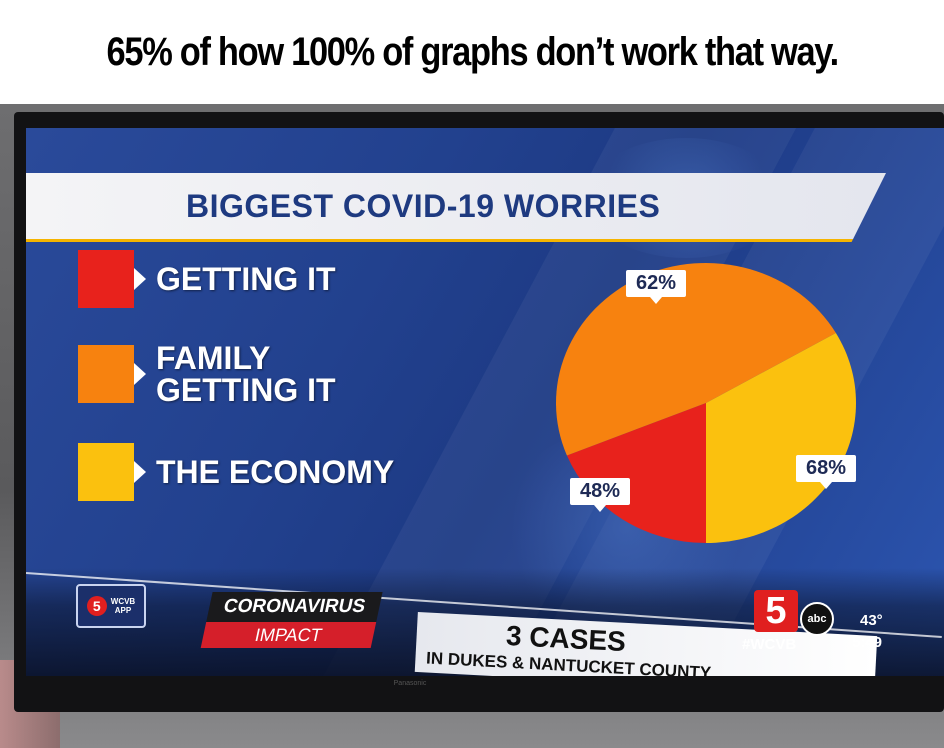  I want to click on clock: 5:49, so click(867, 642).